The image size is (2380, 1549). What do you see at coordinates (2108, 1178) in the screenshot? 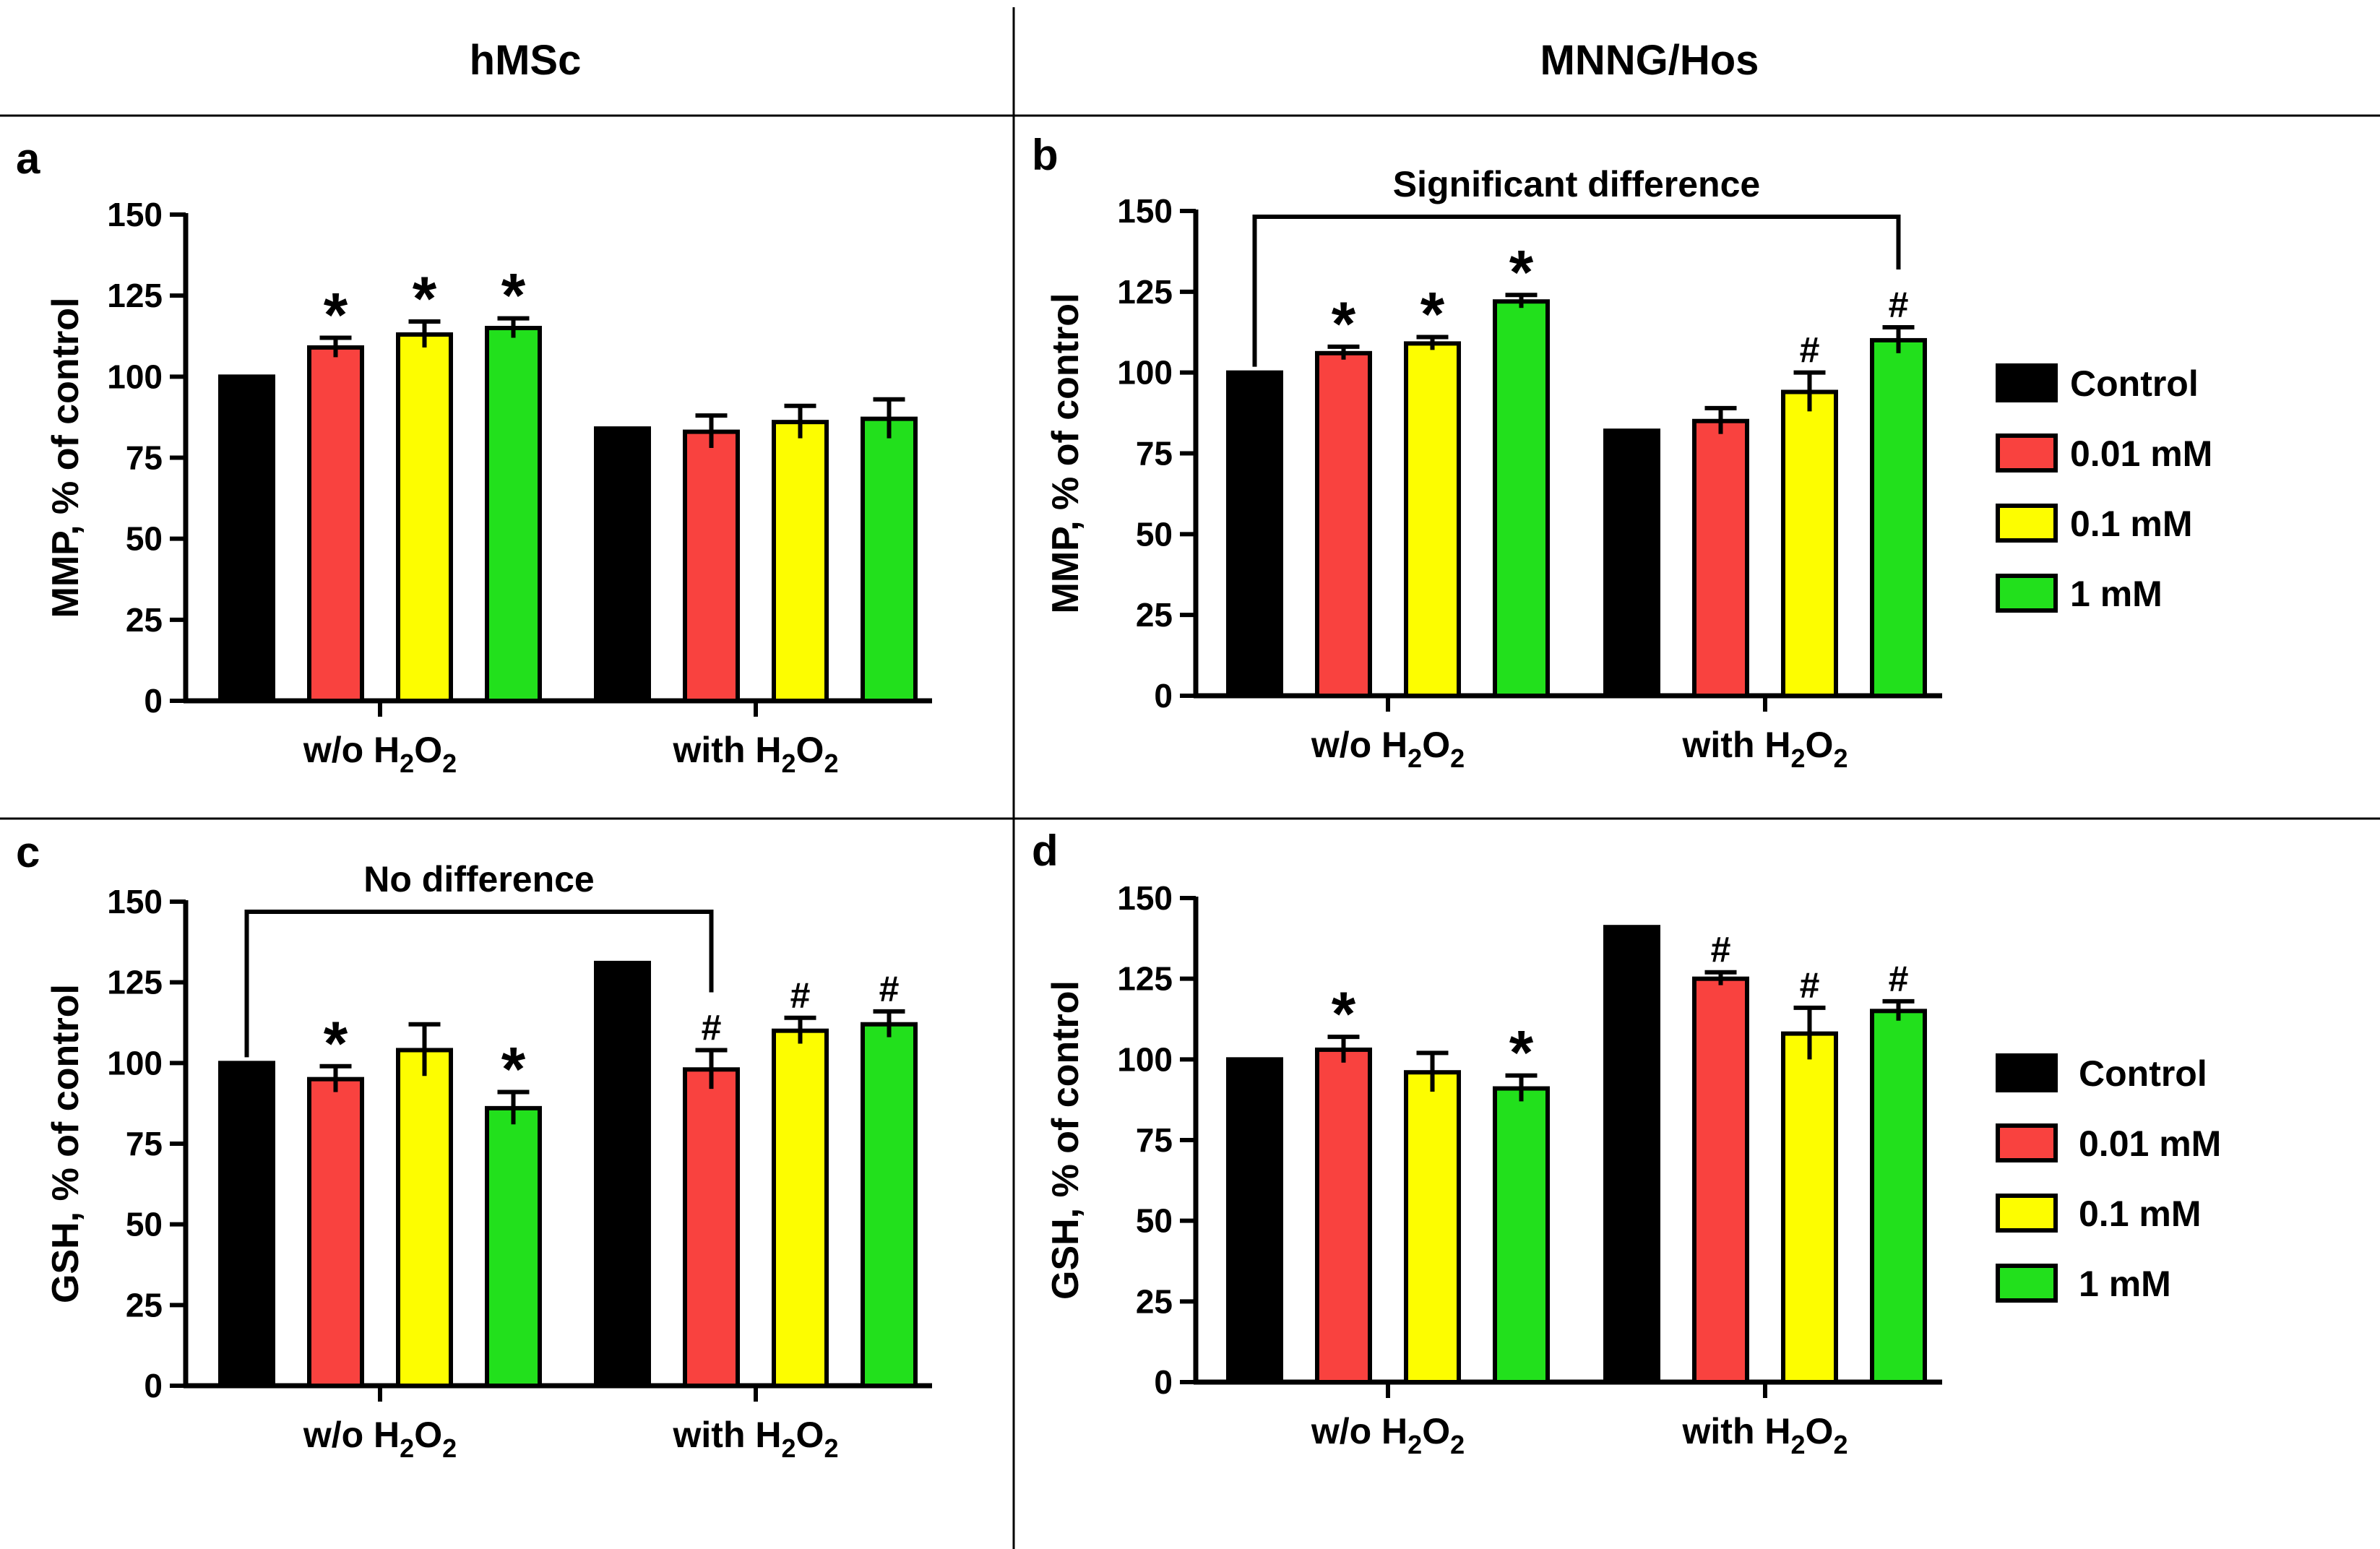
I see `legend: Control 0.01 mM 0.1 mM 1 mM` at bounding box center [2108, 1178].